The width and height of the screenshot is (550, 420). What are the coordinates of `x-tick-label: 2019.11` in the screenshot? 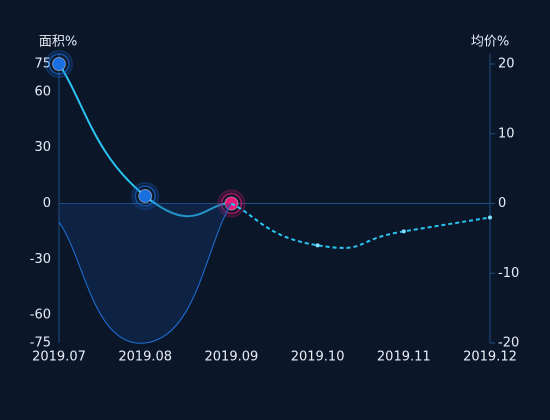 It's located at (404, 357).